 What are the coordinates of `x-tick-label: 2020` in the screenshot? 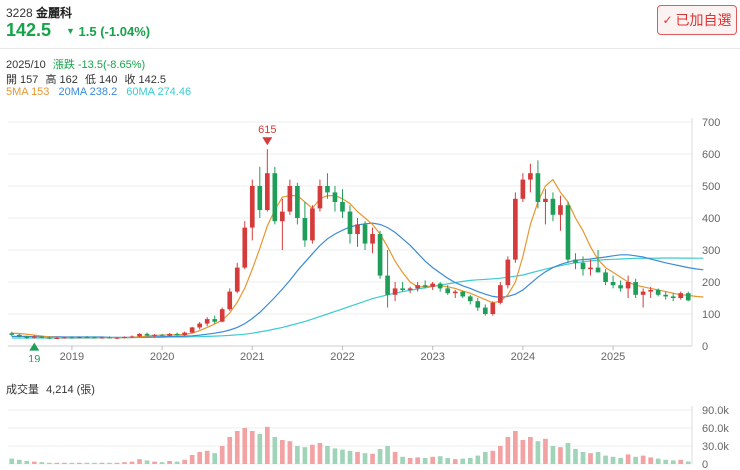 It's located at (162, 356).